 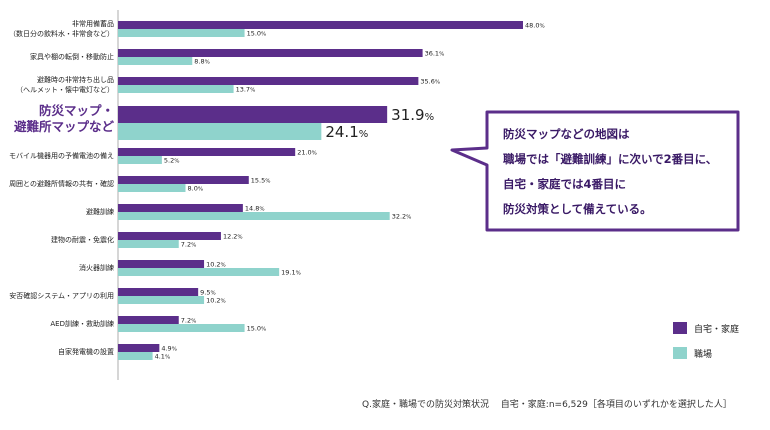 What do you see at coordinates (255, 209) in the screenshot?
I see `value-label-home-6: 14.8%` at bounding box center [255, 209].